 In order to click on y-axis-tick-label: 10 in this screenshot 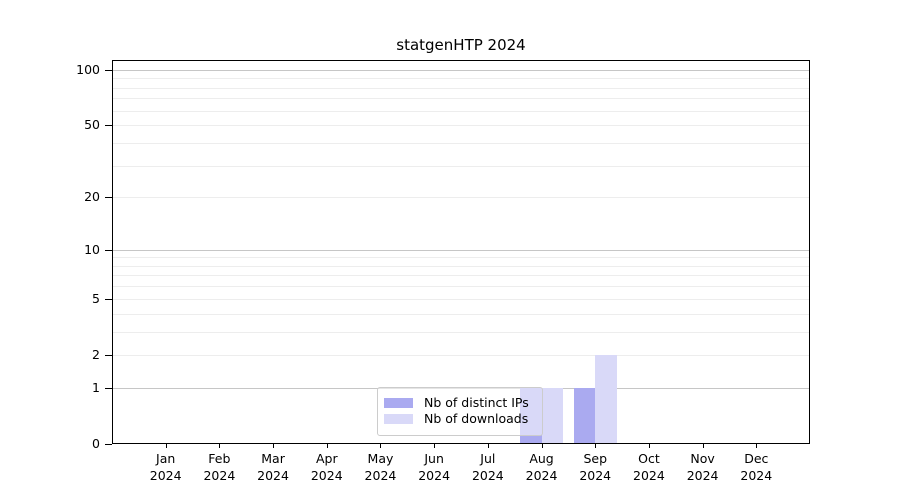, I will do `click(92, 249)`.